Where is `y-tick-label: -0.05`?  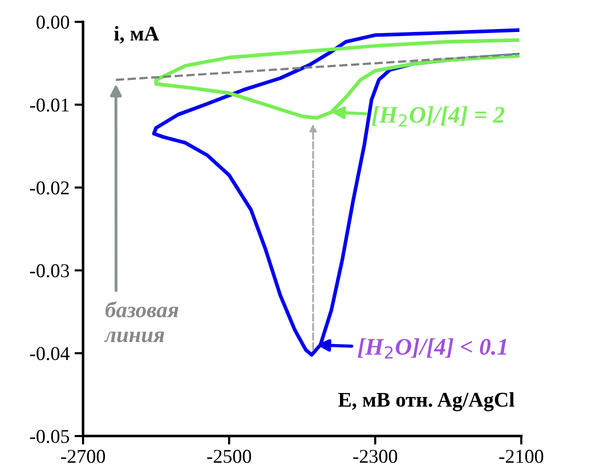
y-tick-label: -0.05 is located at coordinates (50, 437).